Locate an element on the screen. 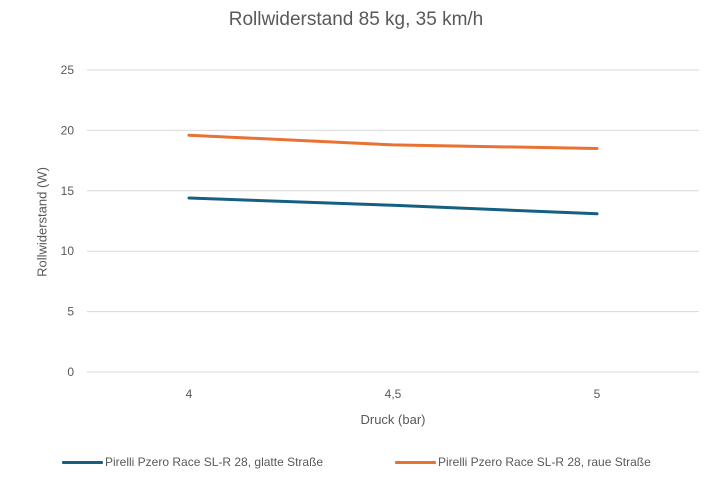 The image size is (712, 480). y-axis-label: Rollwiderstand (W) is located at coordinates (42, 222).